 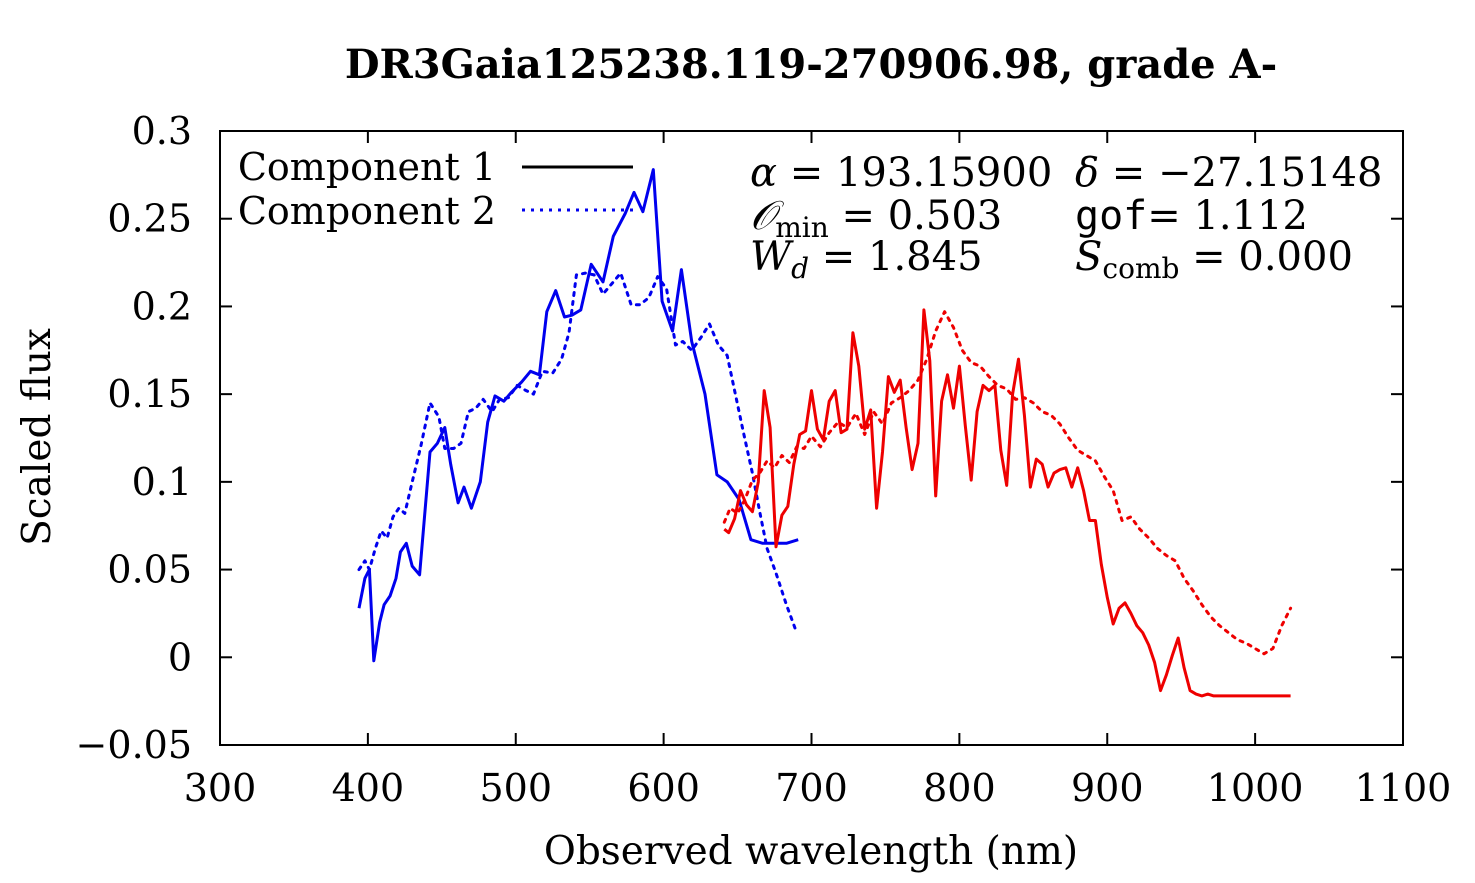 What do you see at coordinates (37, 437) in the screenshot?
I see `y-axis-label: Scaled flux` at bounding box center [37, 437].